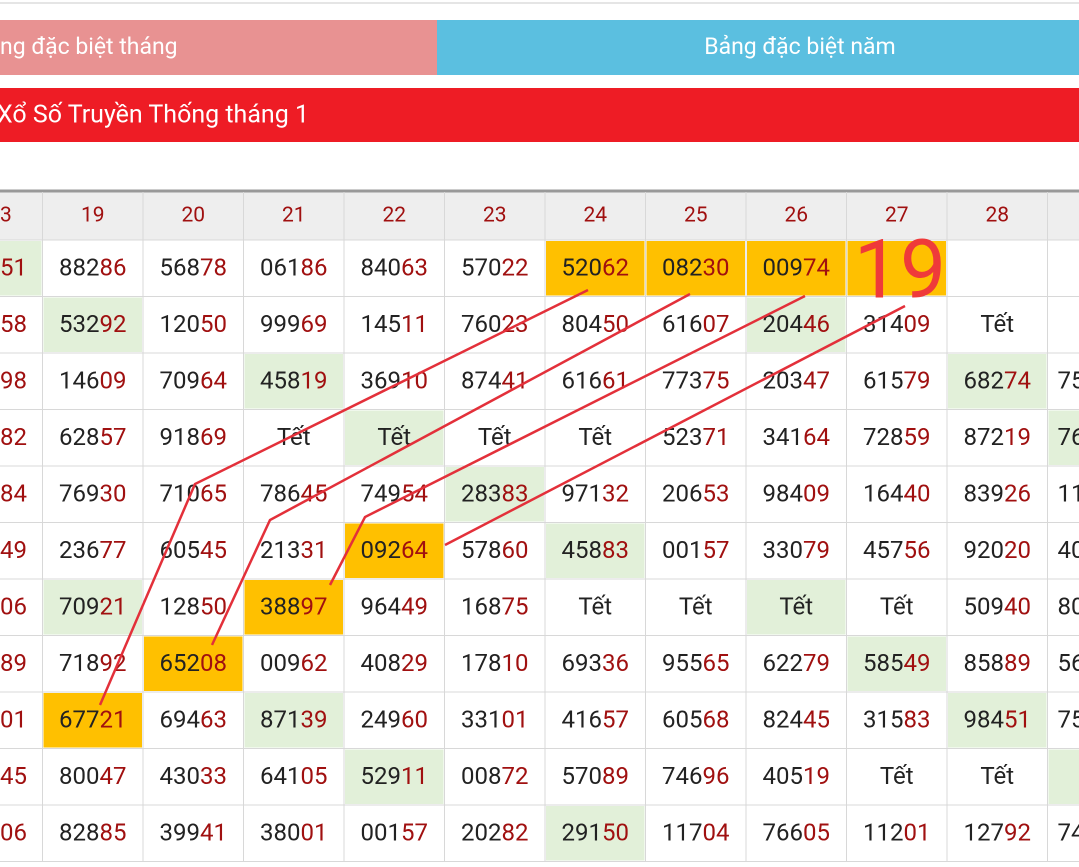 The width and height of the screenshot is (1079, 867). I want to click on cell-number: 43033, so click(193, 776).